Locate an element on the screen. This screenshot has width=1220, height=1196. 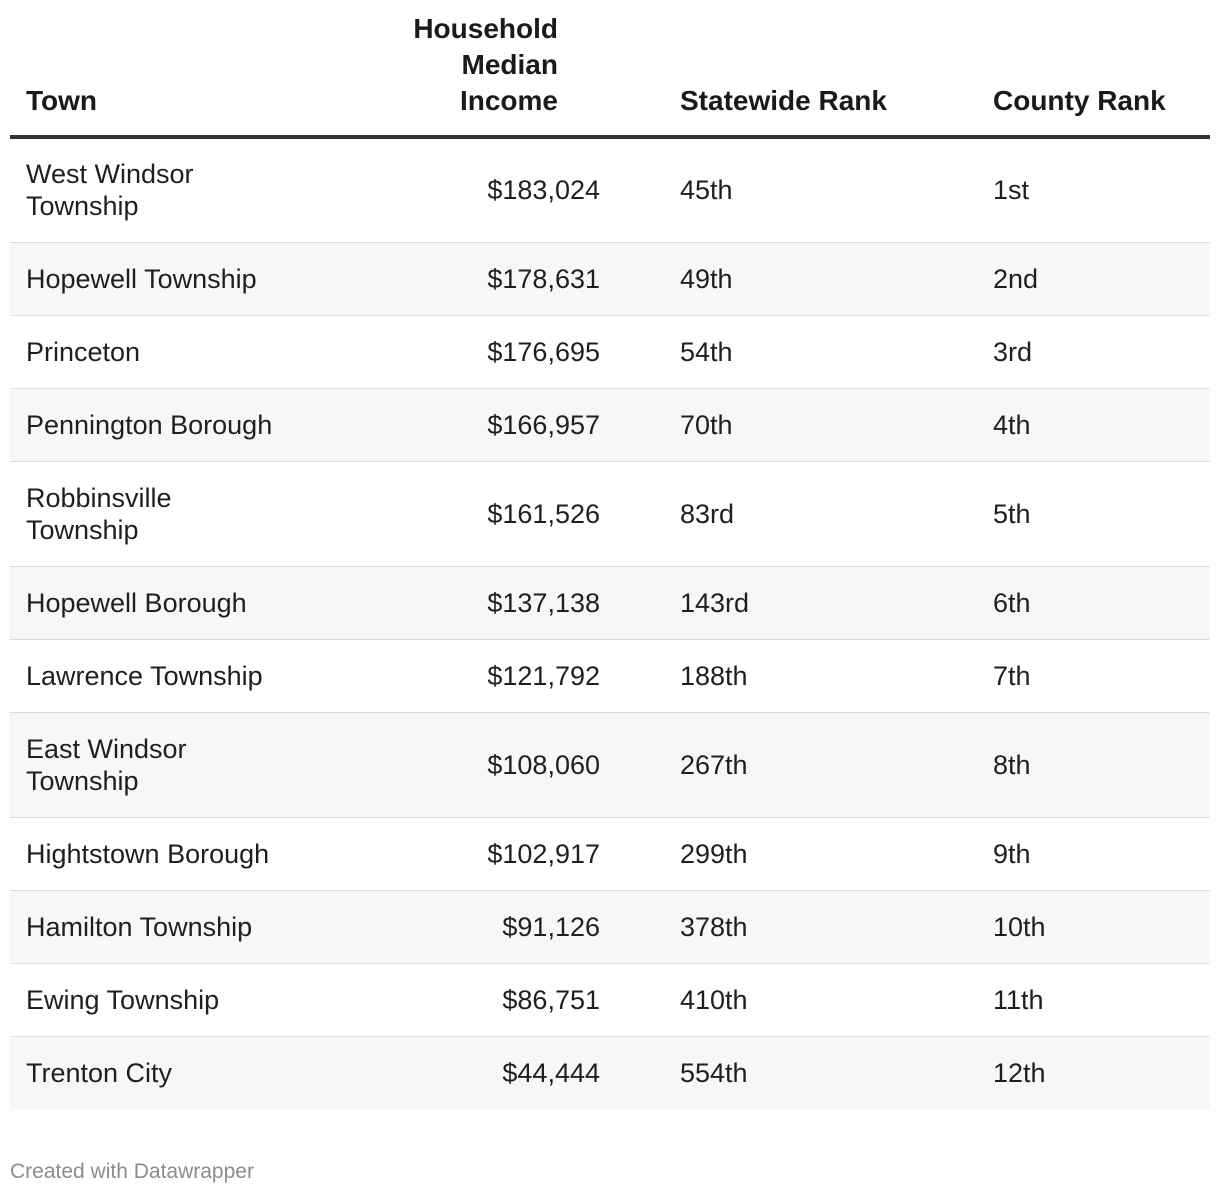
town-cell: West Windsor Township is located at coordinates (155, 190).